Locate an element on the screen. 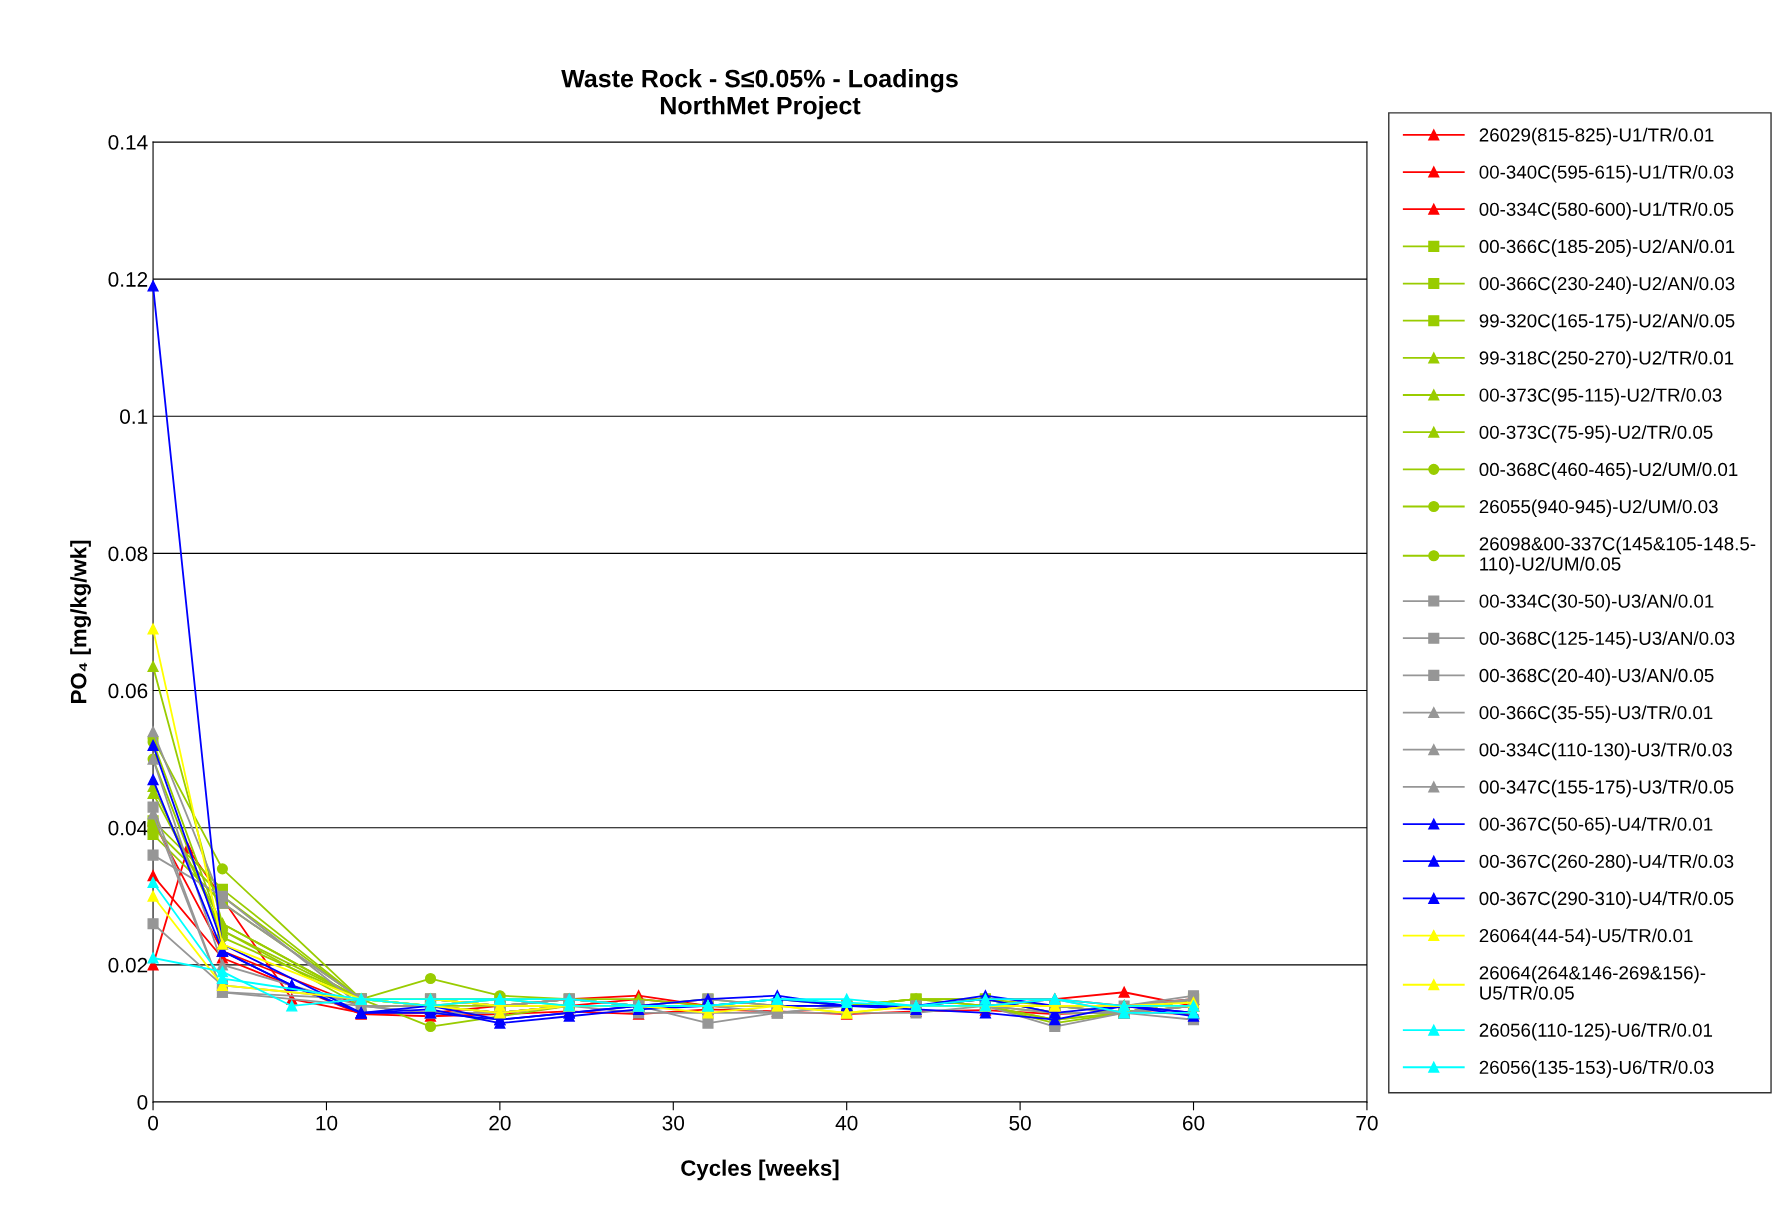 This screenshot has width=1788, height=1227. legend-label: 26056(110-125)-U6/TR/0.01 is located at coordinates (1596, 1032).